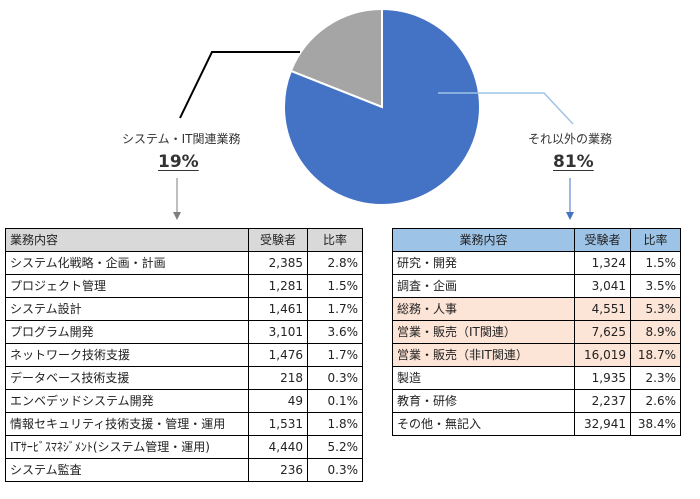 The image size is (700, 499). Describe the element at coordinates (335, 401) in the screenshot. I see `cell-ratio: 0.1%` at that location.